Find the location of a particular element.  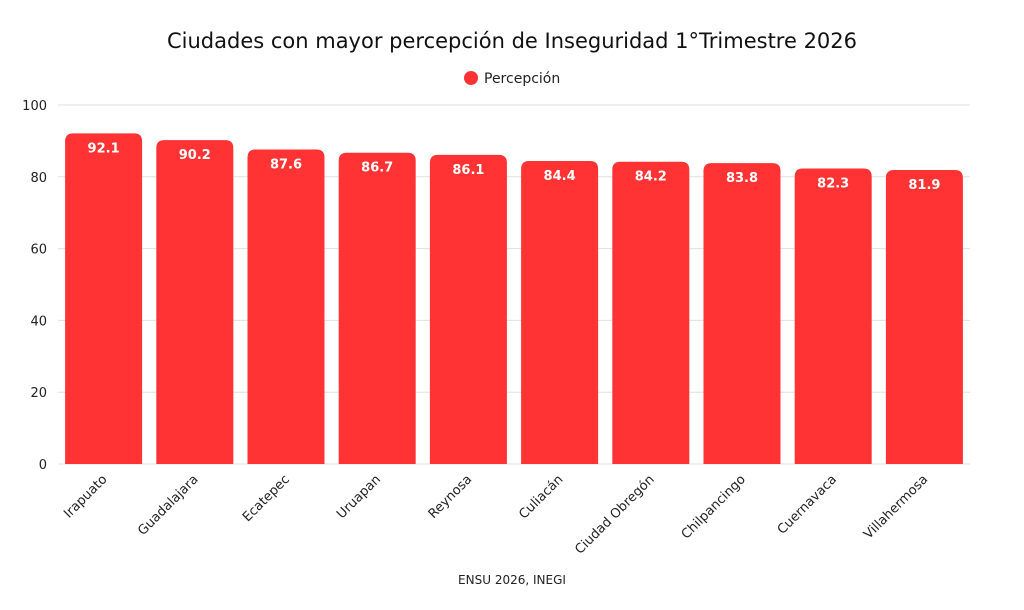

data-label: 87.6 is located at coordinates (286, 165).